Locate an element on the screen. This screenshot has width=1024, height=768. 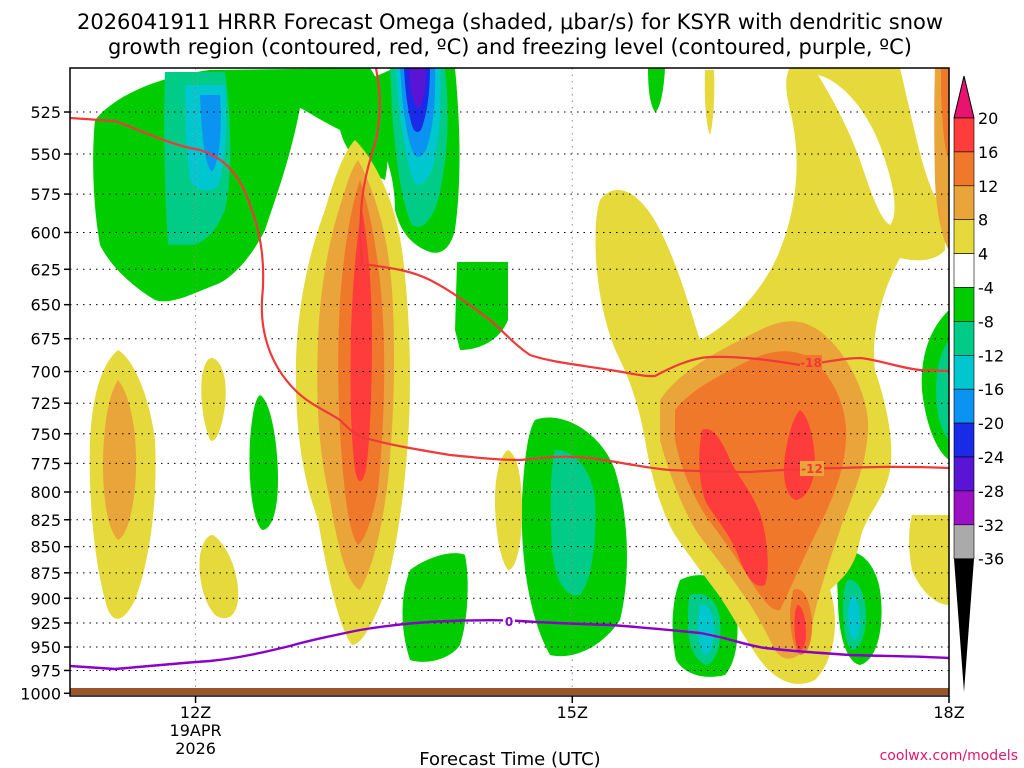
y-tick-label: 525 is located at coordinates (45, 112).